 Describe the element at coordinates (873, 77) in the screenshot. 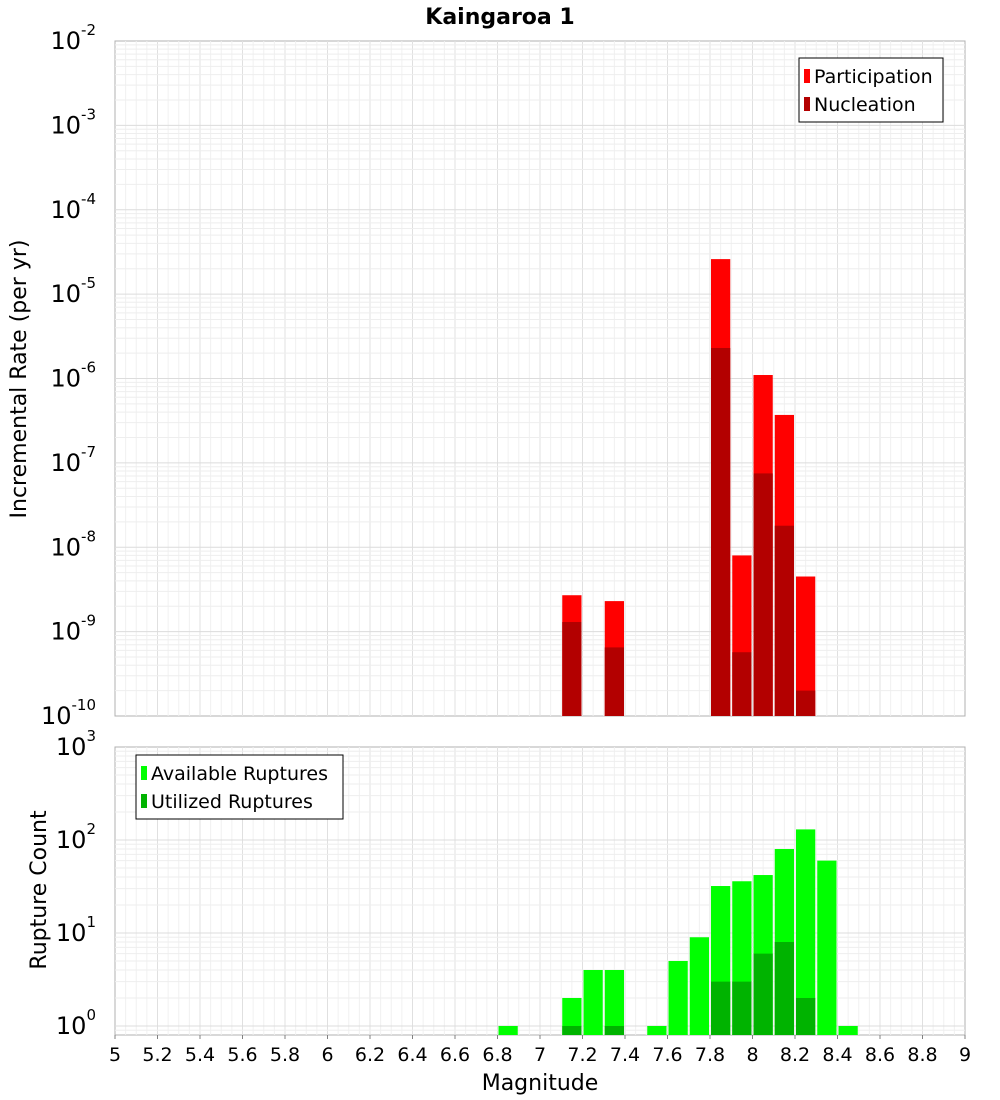

I see `top-legend-label: Participation` at that location.